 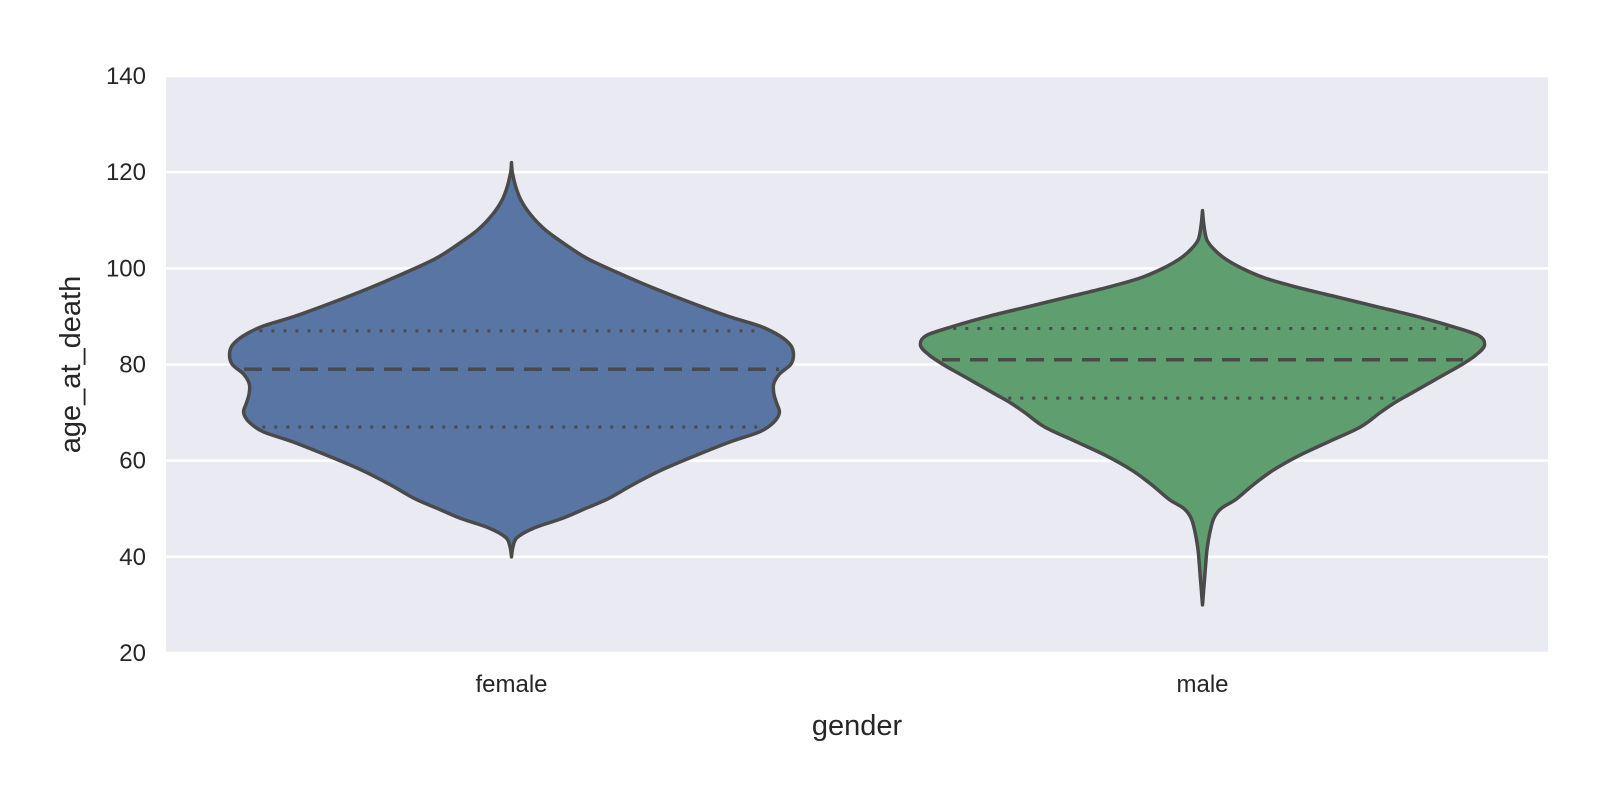 What do you see at coordinates (126, 172) in the screenshot?
I see `y-tick-120: 120` at bounding box center [126, 172].